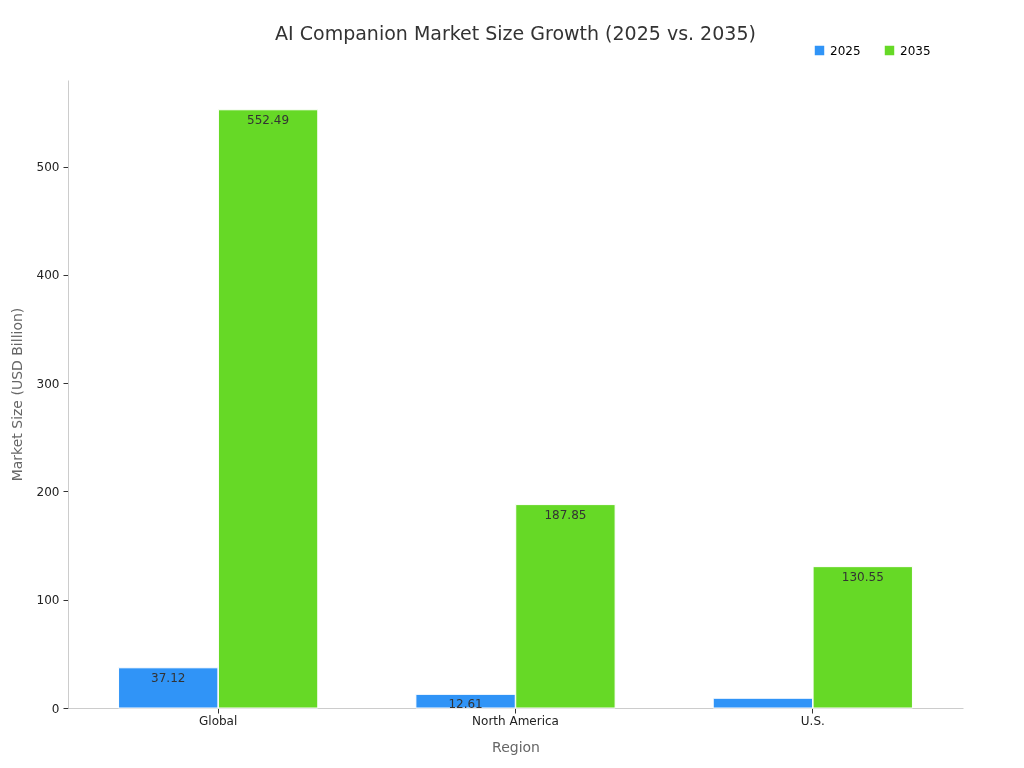 This screenshot has height=768, width=1024. Describe the element at coordinates (48, 383) in the screenshot. I see `y-tick-label: 300` at that location.